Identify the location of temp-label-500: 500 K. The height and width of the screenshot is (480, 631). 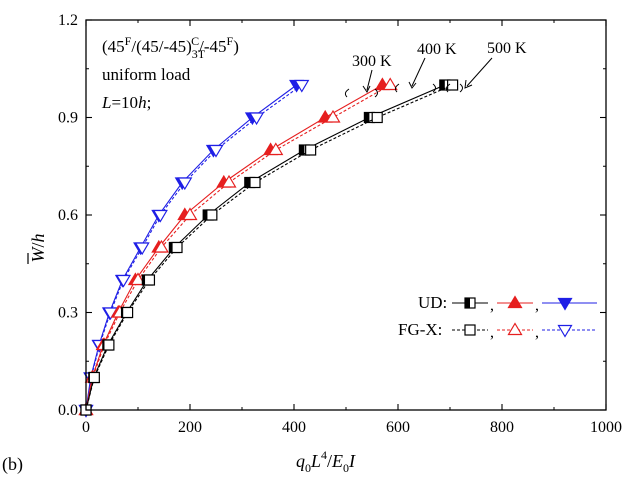
(507, 48).